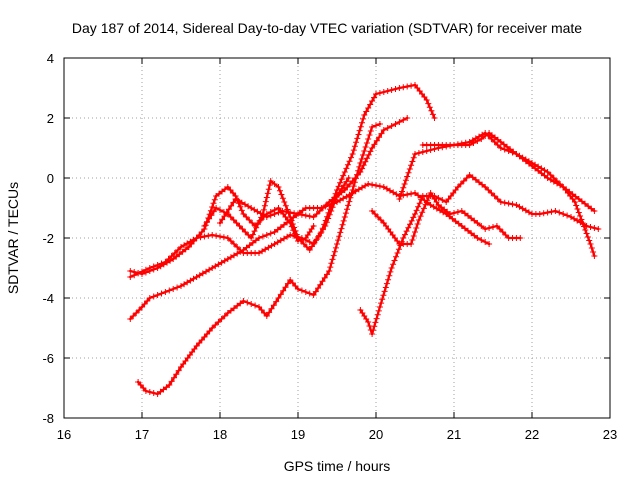 This screenshot has width=640, height=480. What do you see at coordinates (532, 434) in the screenshot?
I see `x-tick-label: 22` at bounding box center [532, 434].